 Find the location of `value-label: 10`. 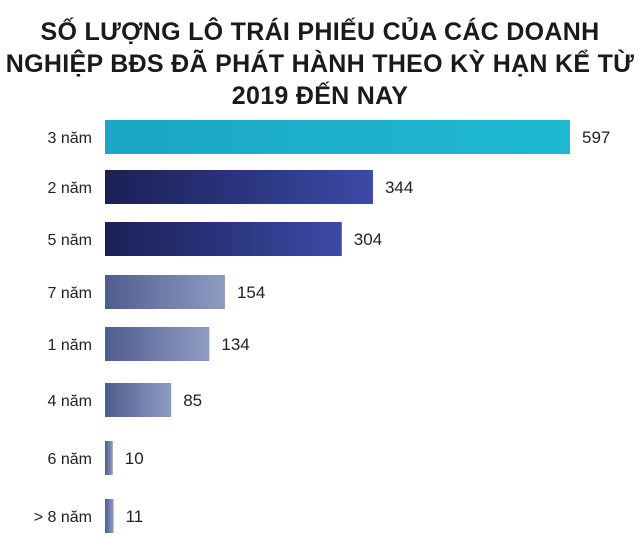

value-label: 10 is located at coordinates (134, 458).